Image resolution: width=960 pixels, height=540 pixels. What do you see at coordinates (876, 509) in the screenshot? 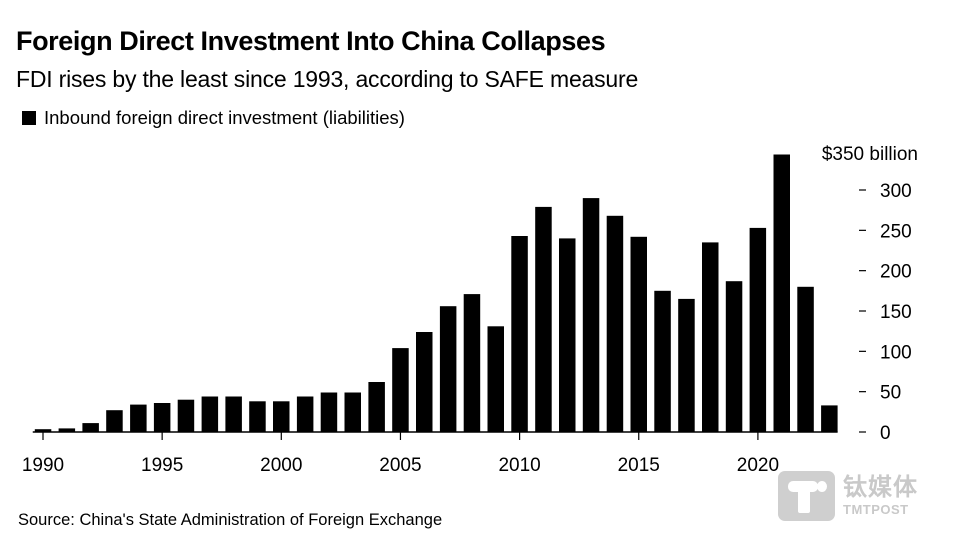
I see `logo-text-en: TMTPOST` at bounding box center [876, 509].